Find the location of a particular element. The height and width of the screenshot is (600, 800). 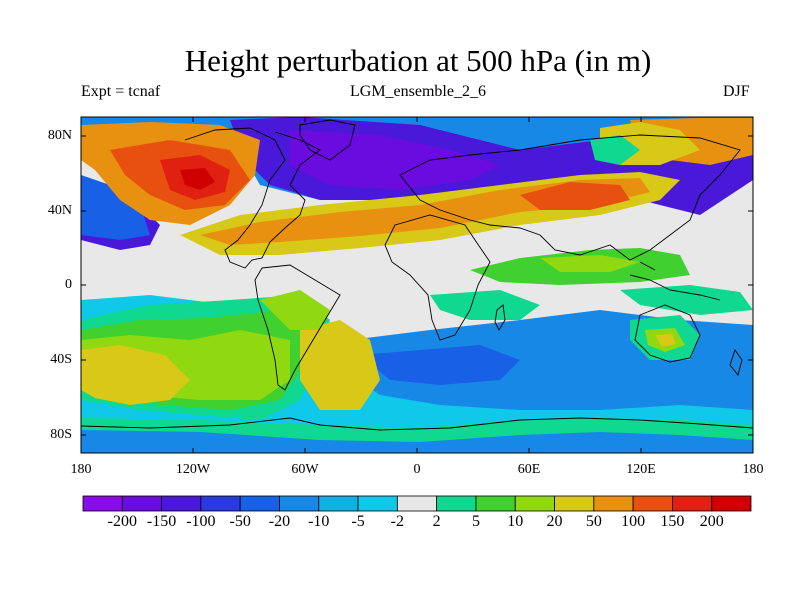

colorbar-level-label: 100 is located at coordinates (633, 521).